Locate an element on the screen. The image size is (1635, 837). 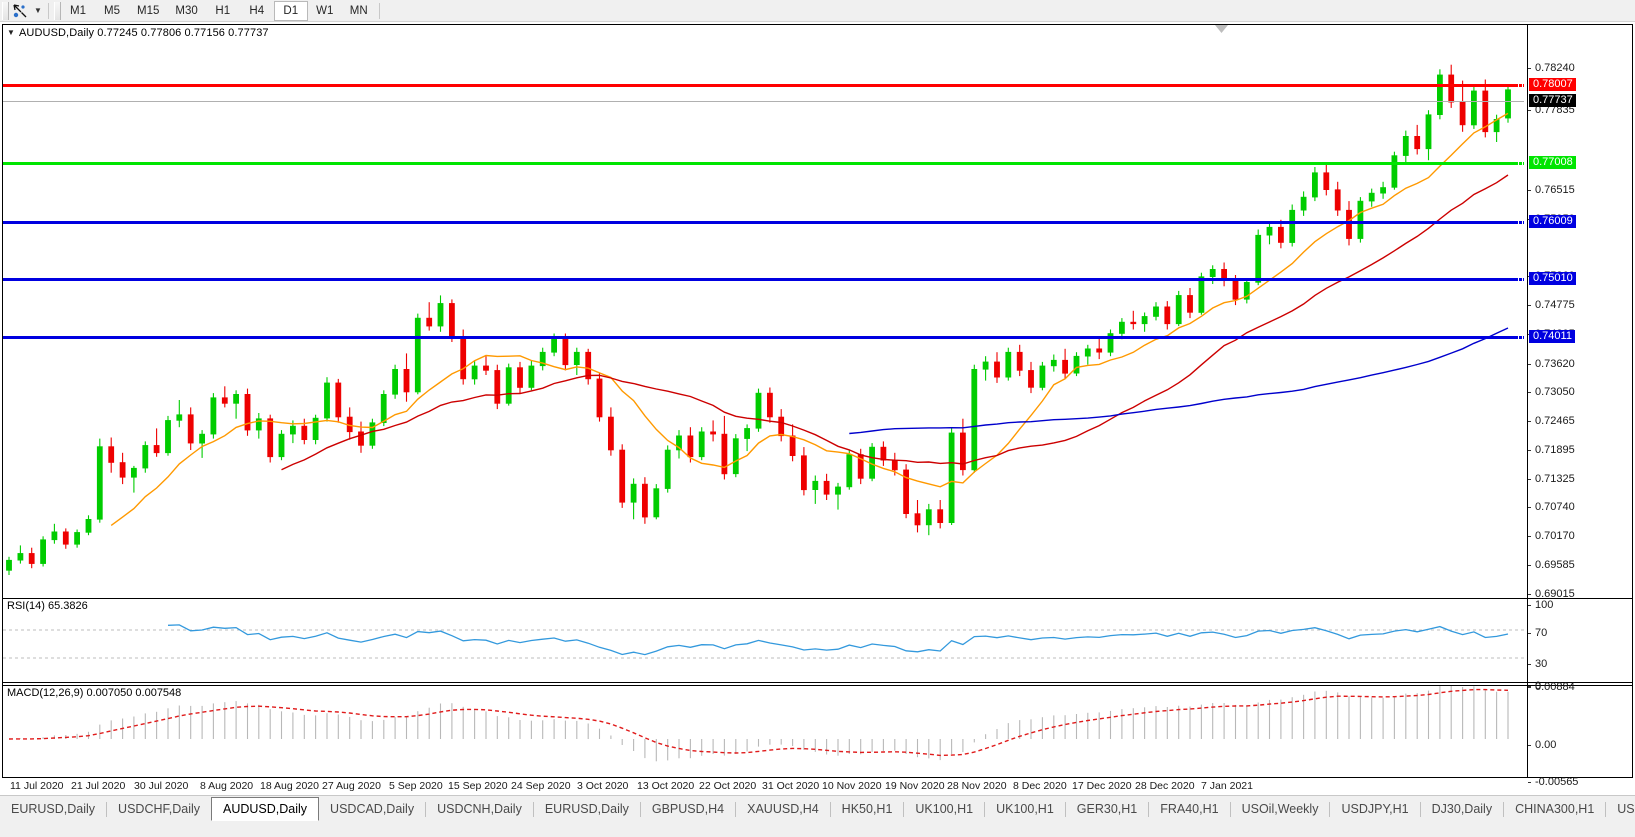
chart-tab-usdcad-daily: USDCAD,Daily is located at coordinates (372, 809).